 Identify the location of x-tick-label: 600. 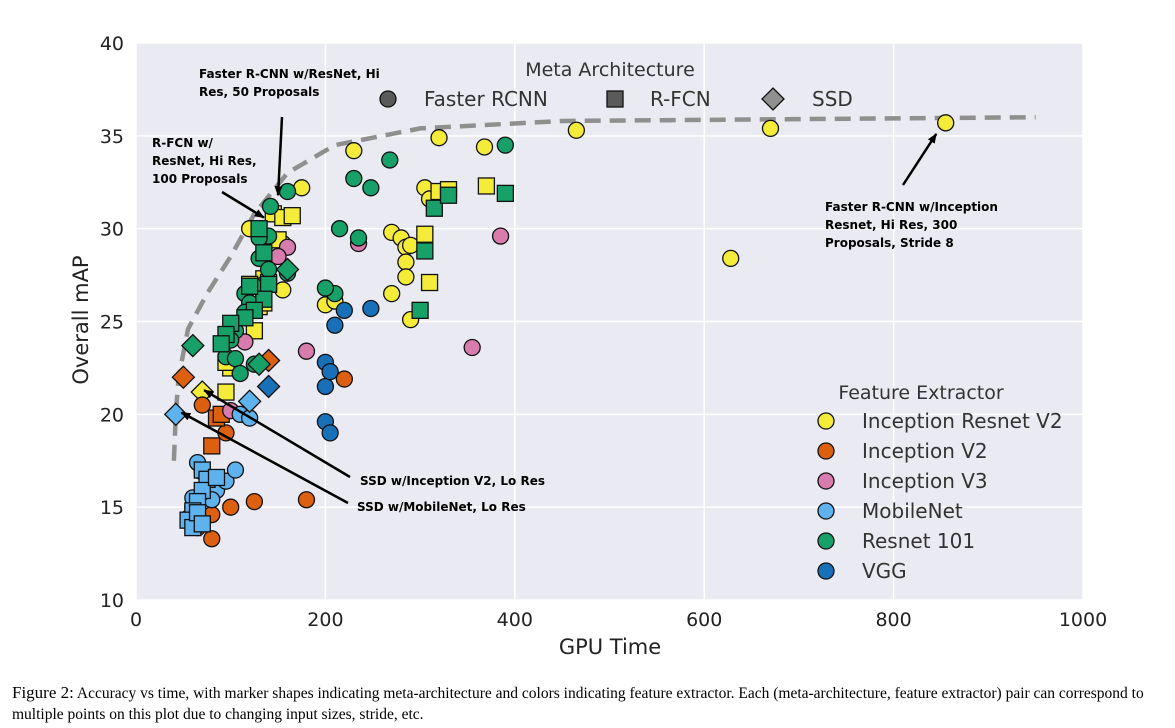
(704, 620).